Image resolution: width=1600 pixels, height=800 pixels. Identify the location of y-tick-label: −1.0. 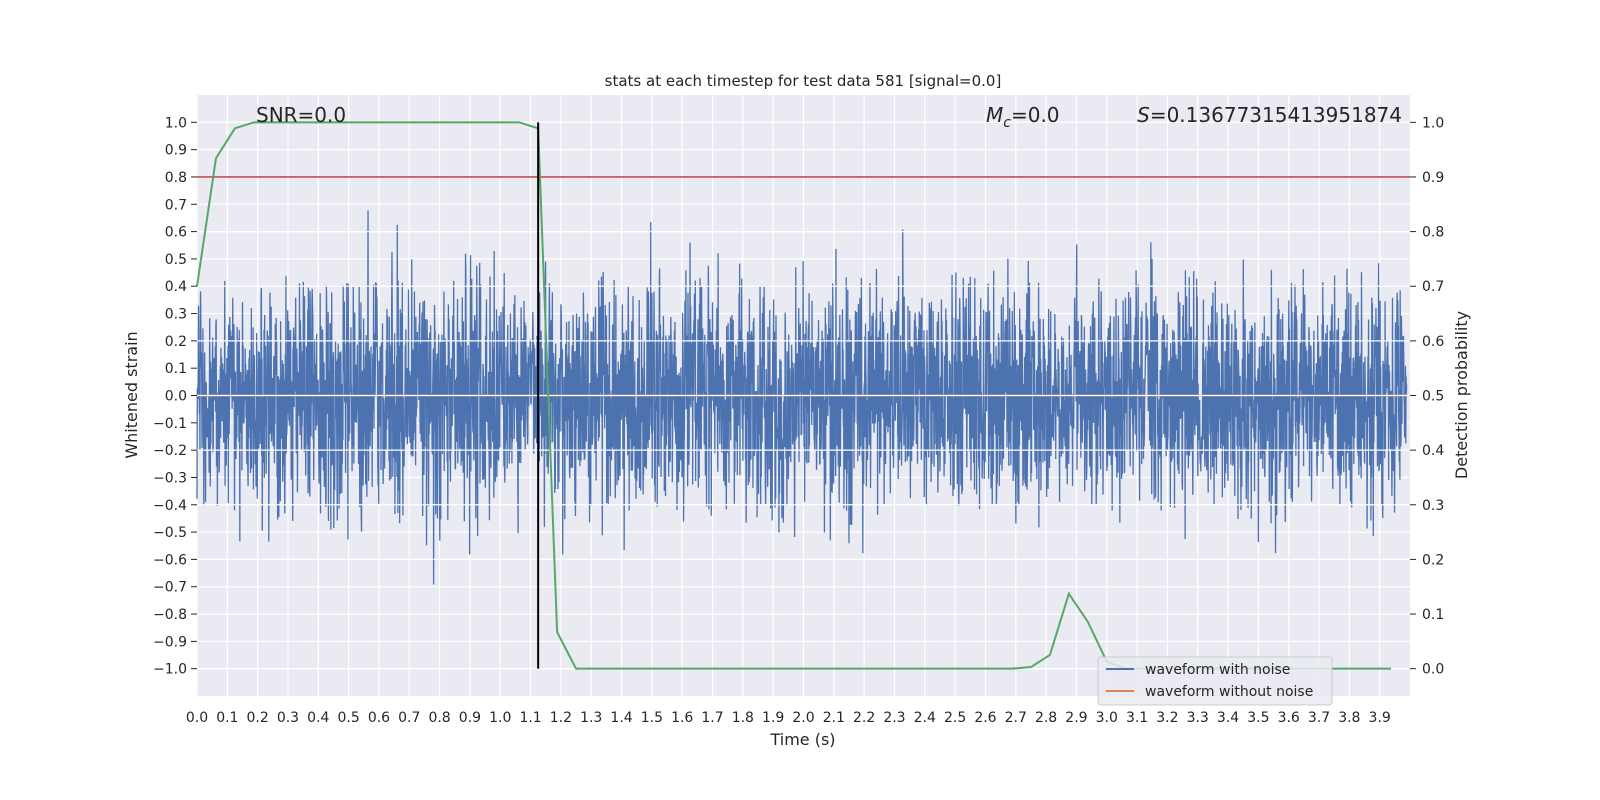
(170, 670).